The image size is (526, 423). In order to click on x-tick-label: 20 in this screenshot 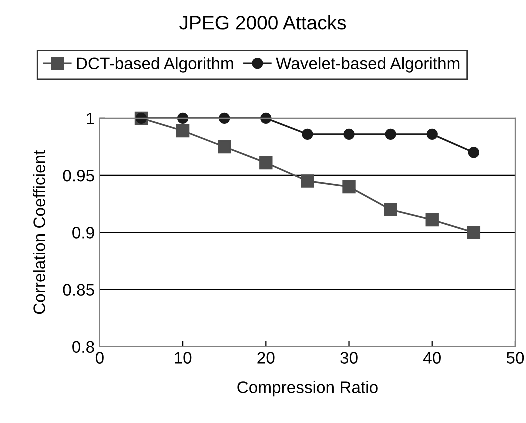, I will do `click(266, 358)`.